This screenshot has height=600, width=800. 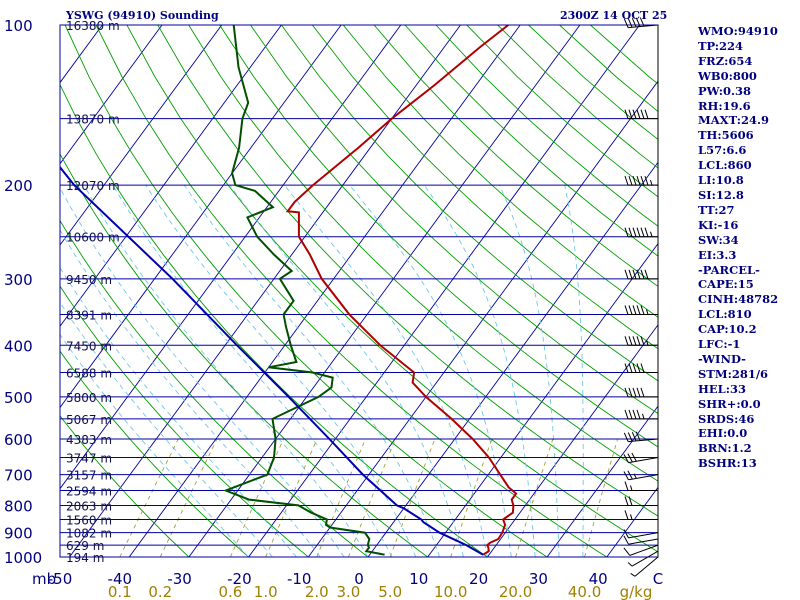 I want to click on mixing-ratio-label: 1.0, so click(x=266, y=591).